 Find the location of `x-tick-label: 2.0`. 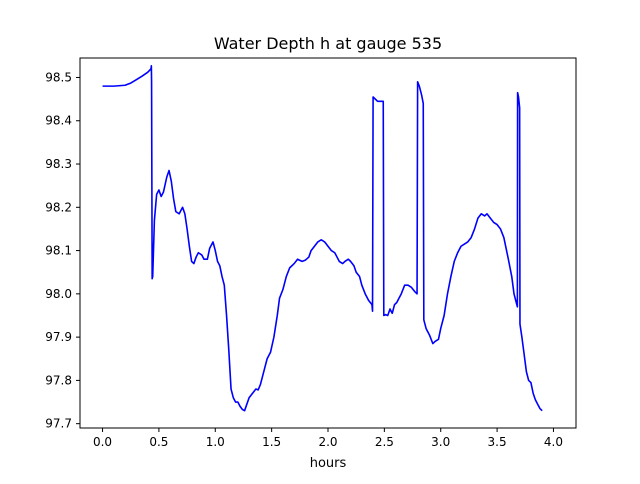

x-tick-label: 2.0 is located at coordinates (327, 442).